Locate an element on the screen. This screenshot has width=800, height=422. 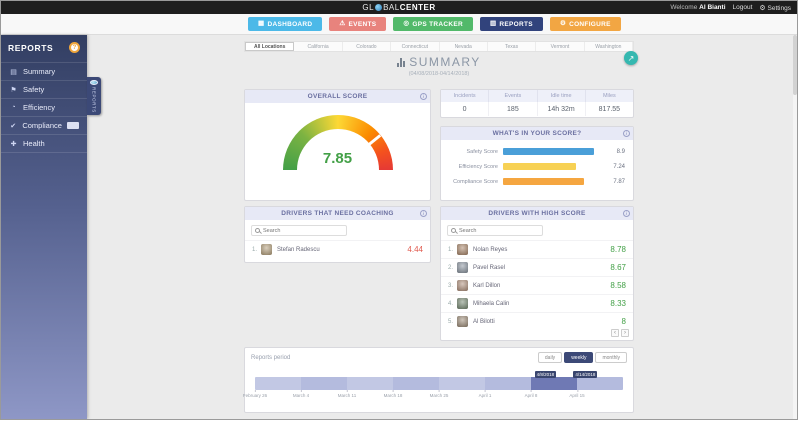
high-score-driver-row: 5. Al Bilotti 8 is located at coordinates (537, 321).